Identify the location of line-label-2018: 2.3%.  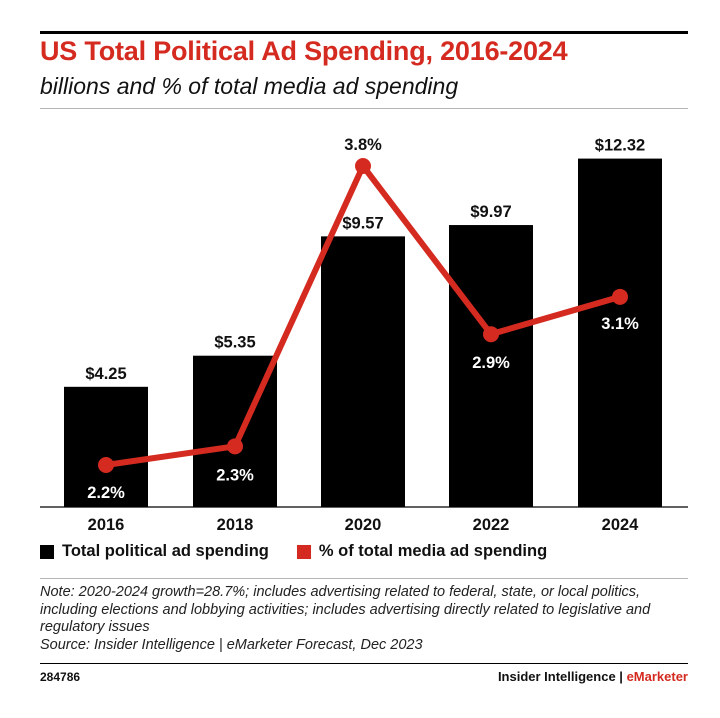
(235, 475).